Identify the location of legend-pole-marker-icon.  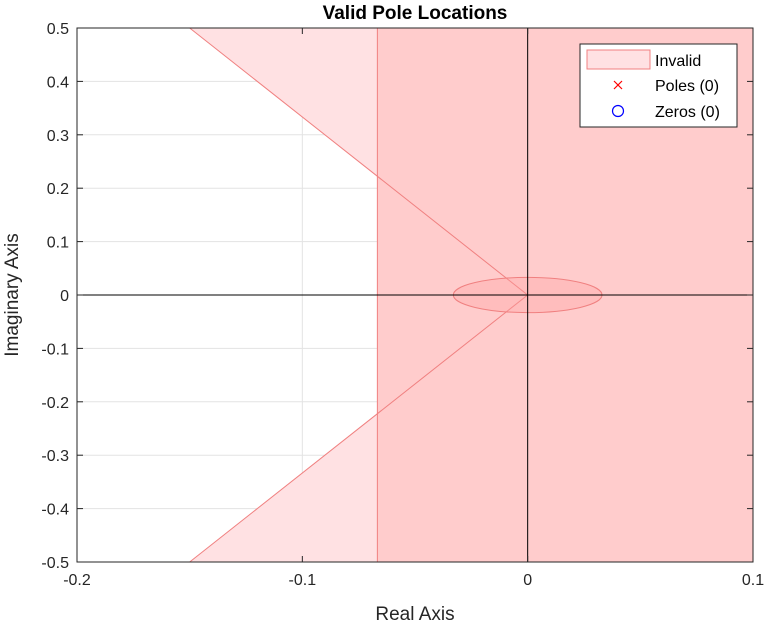
(618, 85).